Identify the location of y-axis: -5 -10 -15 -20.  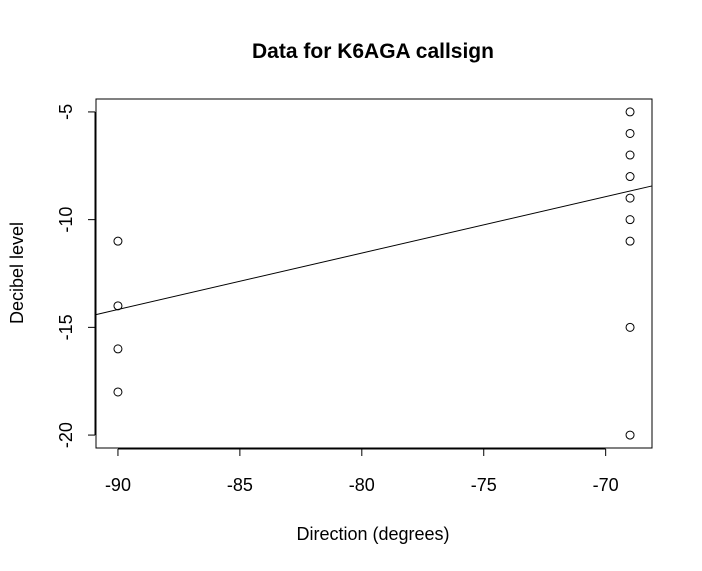
(76, 276).